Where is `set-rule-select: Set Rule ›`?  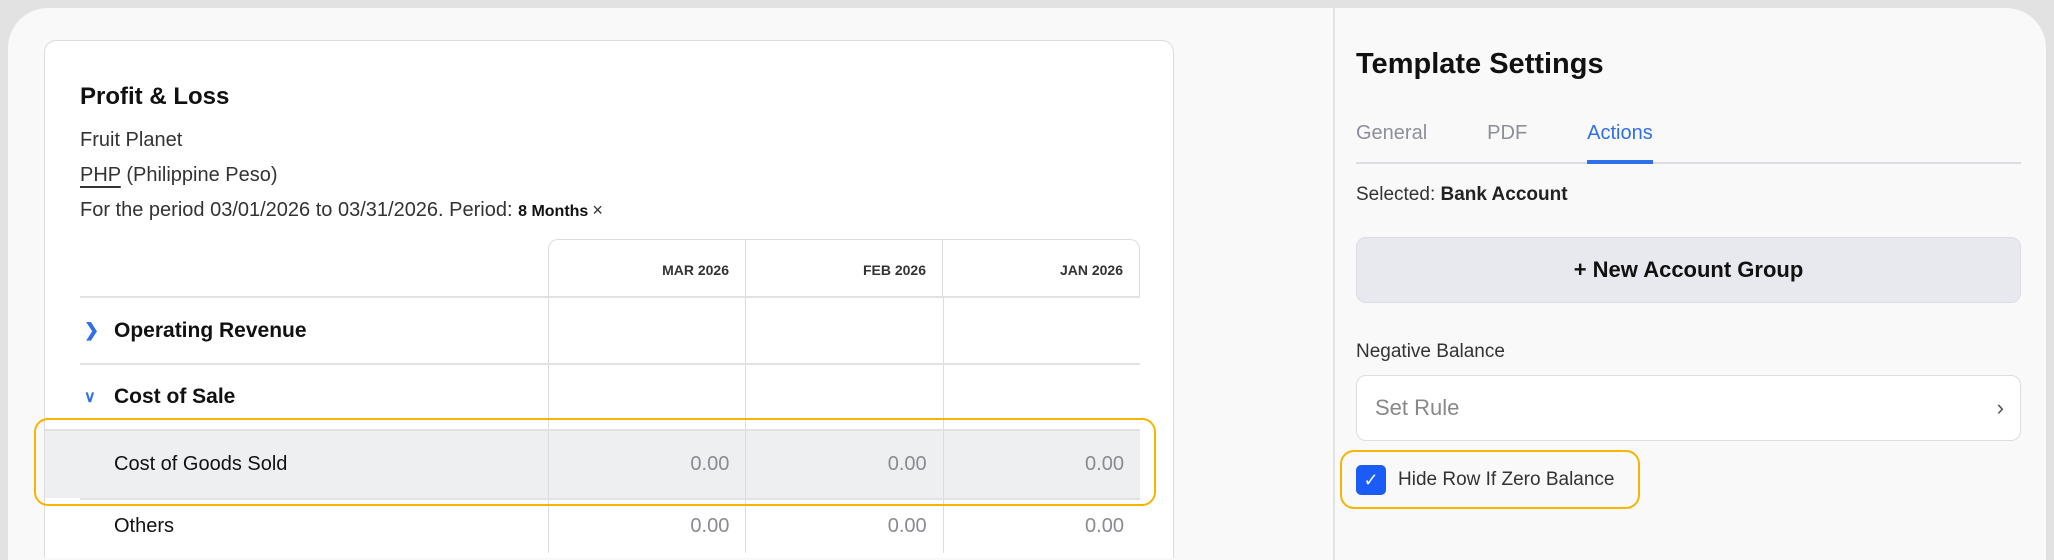 set-rule-select: Set Rule › is located at coordinates (1688, 408).